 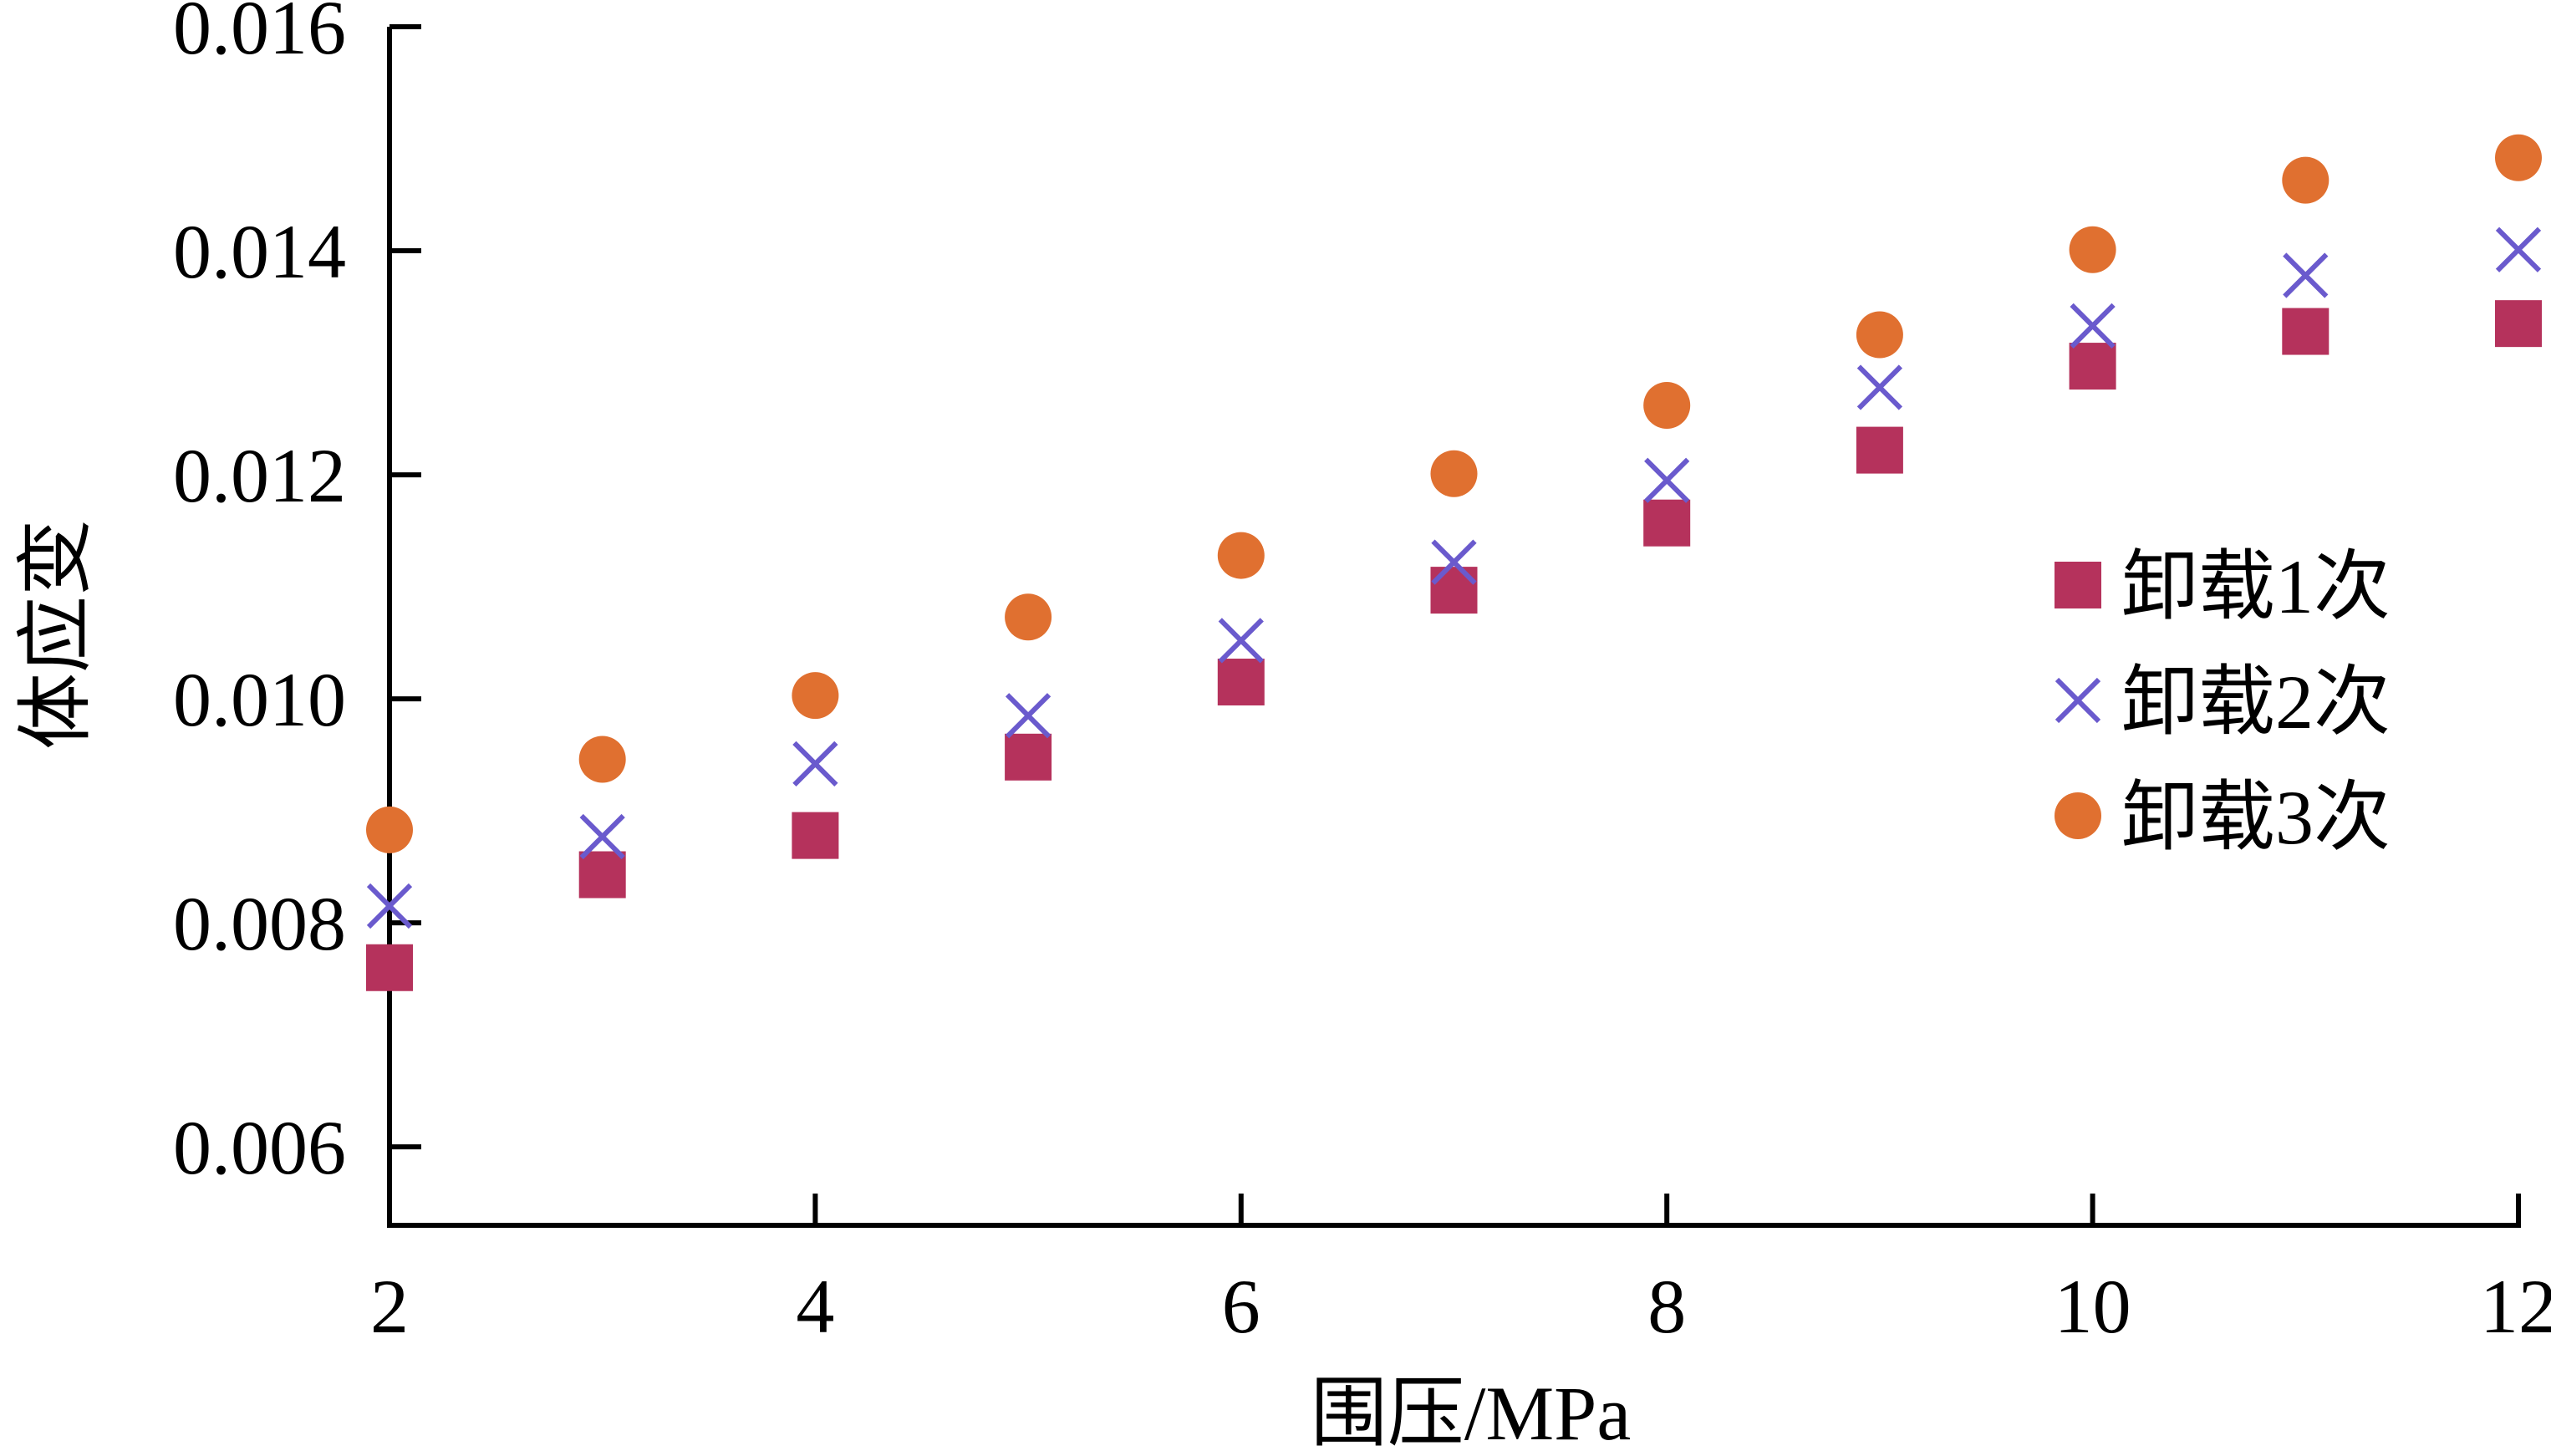 I want to click on legend-label: 卸载2次, so click(x=2256, y=702).